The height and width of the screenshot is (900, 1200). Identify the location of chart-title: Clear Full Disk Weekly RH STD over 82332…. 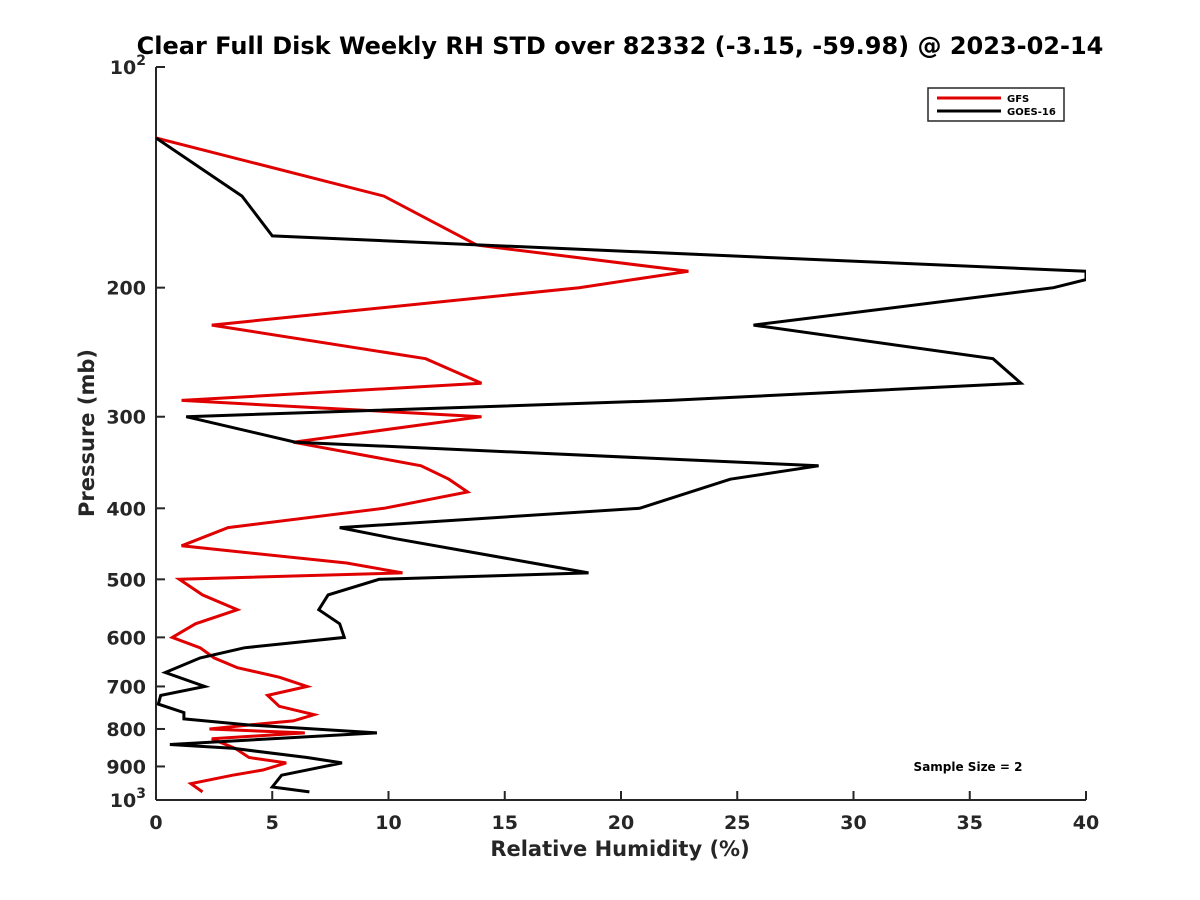
(620, 46).